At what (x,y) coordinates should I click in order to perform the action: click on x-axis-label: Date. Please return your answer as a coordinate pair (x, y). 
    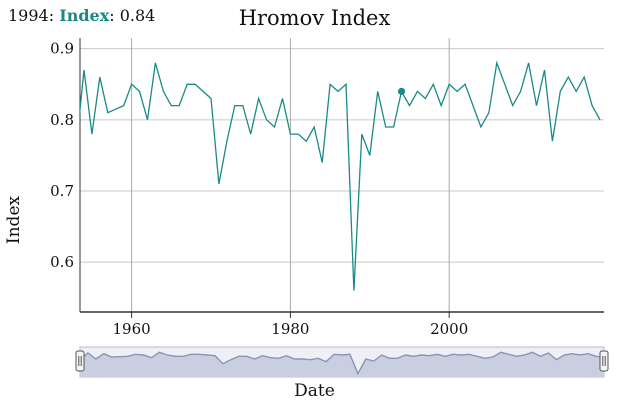
    Looking at the image, I should click on (314, 391).